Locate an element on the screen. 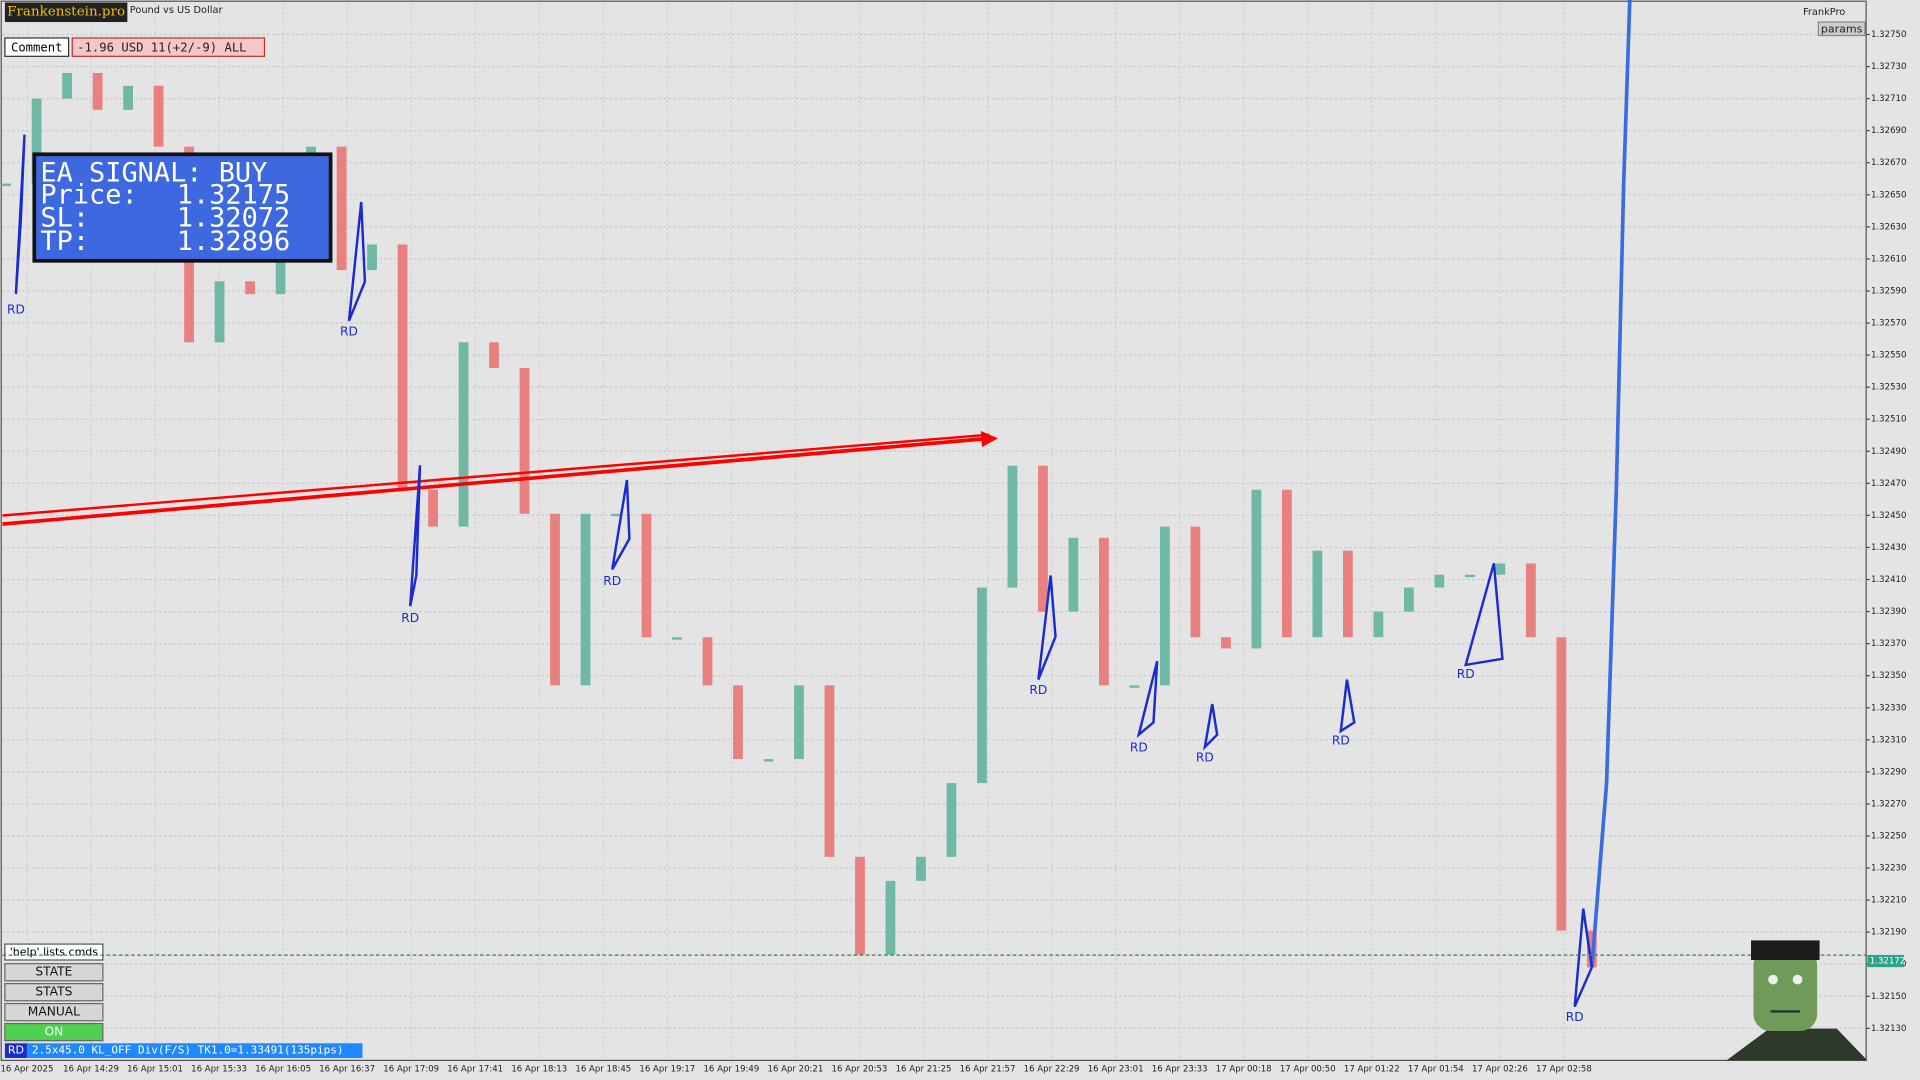 The width and height of the screenshot is (1920, 1080). y-tick-label: 1.32410 is located at coordinates (1888, 580).